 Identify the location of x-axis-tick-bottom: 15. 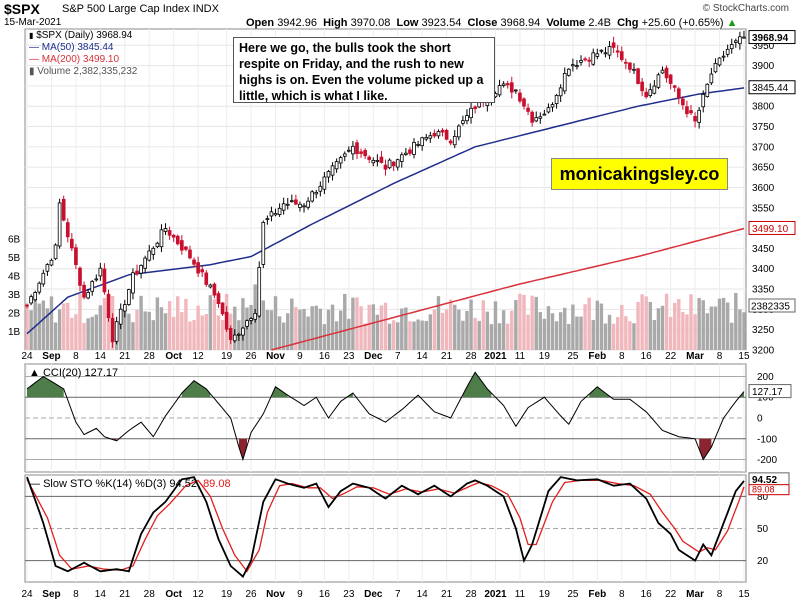
(744, 594).